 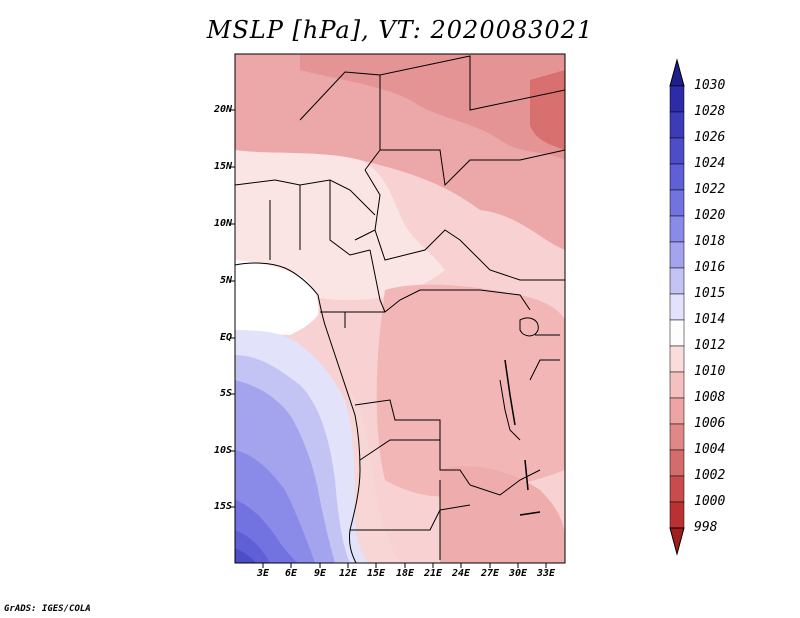 What do you see at coordinates (710, 423) in the screenshot?
I see `colorbar-label: 1006` at bounding box center [710, 423].